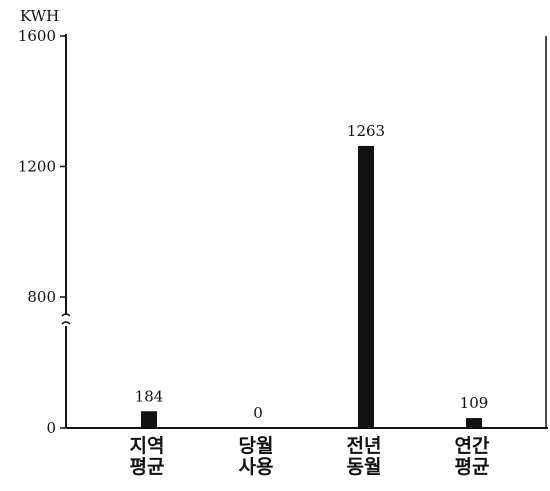 This screenshot has width=550, height=491. Describe the element at coordinates (472, 446) in the screenshot. I see `category-label: 연간` at that location.